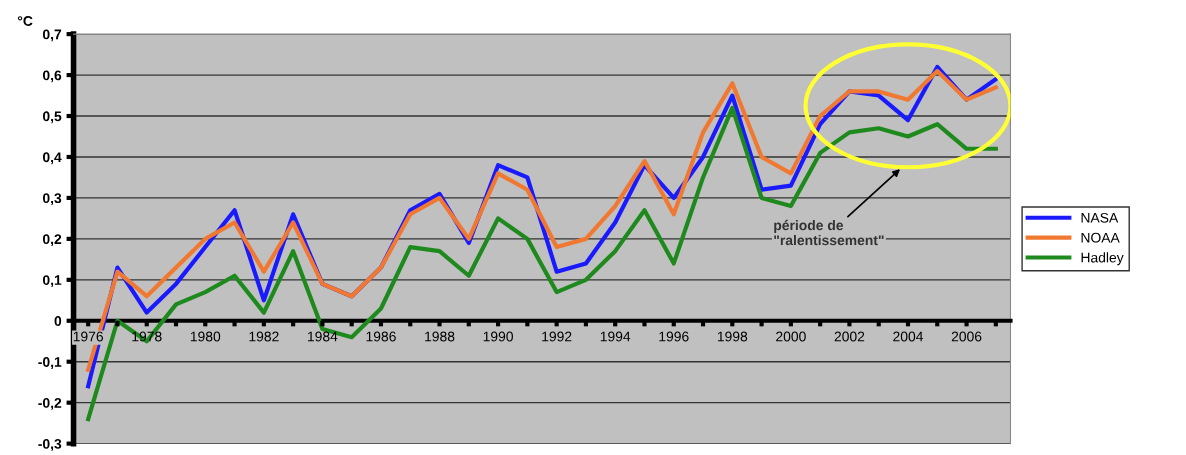 The height and width of the screenshot is (455, 1186). Describe the element at coordinates (829, 232) in the screenshot. I see `annotation: période de "ralentissement"` at that location.